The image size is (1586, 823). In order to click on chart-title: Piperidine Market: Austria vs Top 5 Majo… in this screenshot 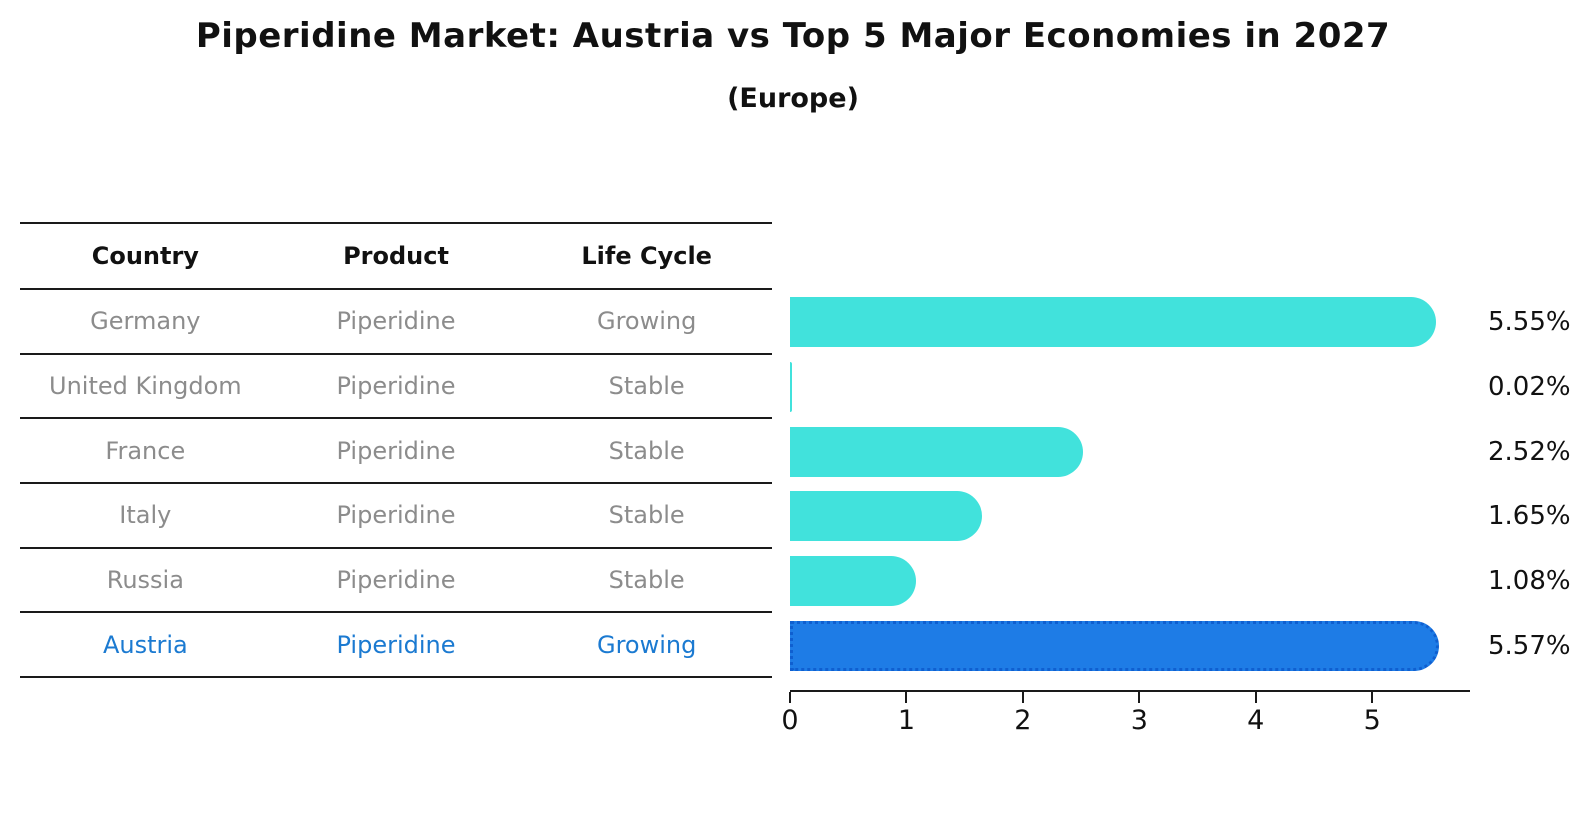, I will do `click(793, 36)`.